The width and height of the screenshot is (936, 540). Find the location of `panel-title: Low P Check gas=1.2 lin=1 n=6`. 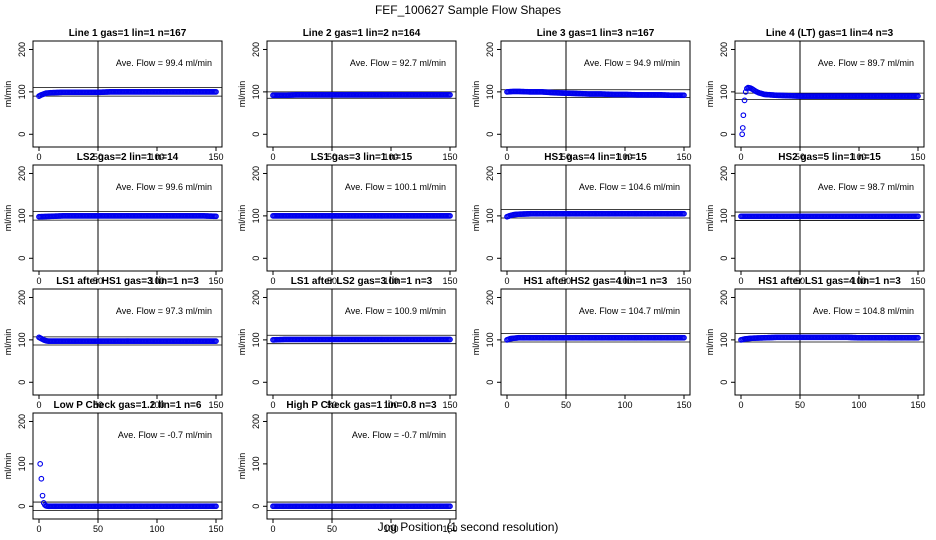

panel-title: Low P Check gas=1.2 lin=1 n=6 is located at coordinates (128, 405).